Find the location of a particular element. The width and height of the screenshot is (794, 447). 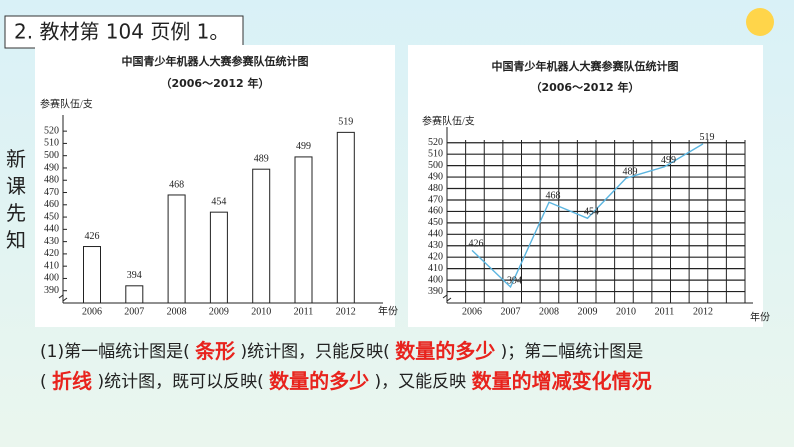

sentence-part: )统计图，既可以反映( is located at coordinates (180, 382).